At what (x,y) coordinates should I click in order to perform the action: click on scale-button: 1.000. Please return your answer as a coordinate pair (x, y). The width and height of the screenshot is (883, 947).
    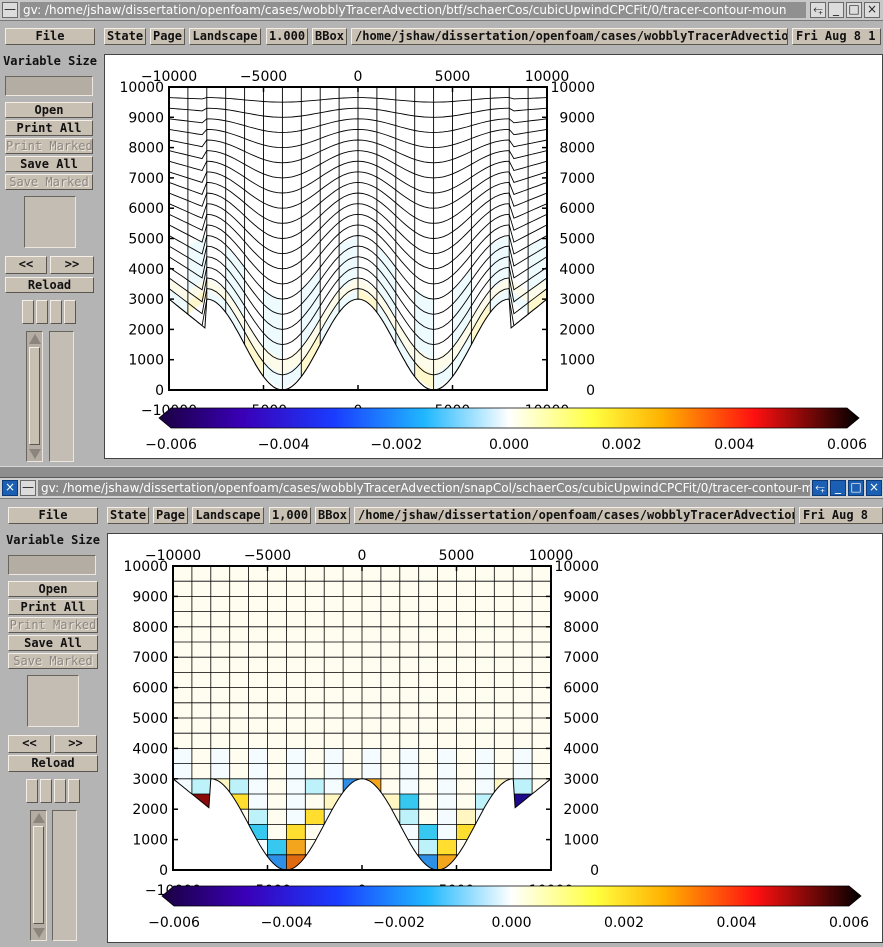
    Looking at the image, I should click on (287, 36).